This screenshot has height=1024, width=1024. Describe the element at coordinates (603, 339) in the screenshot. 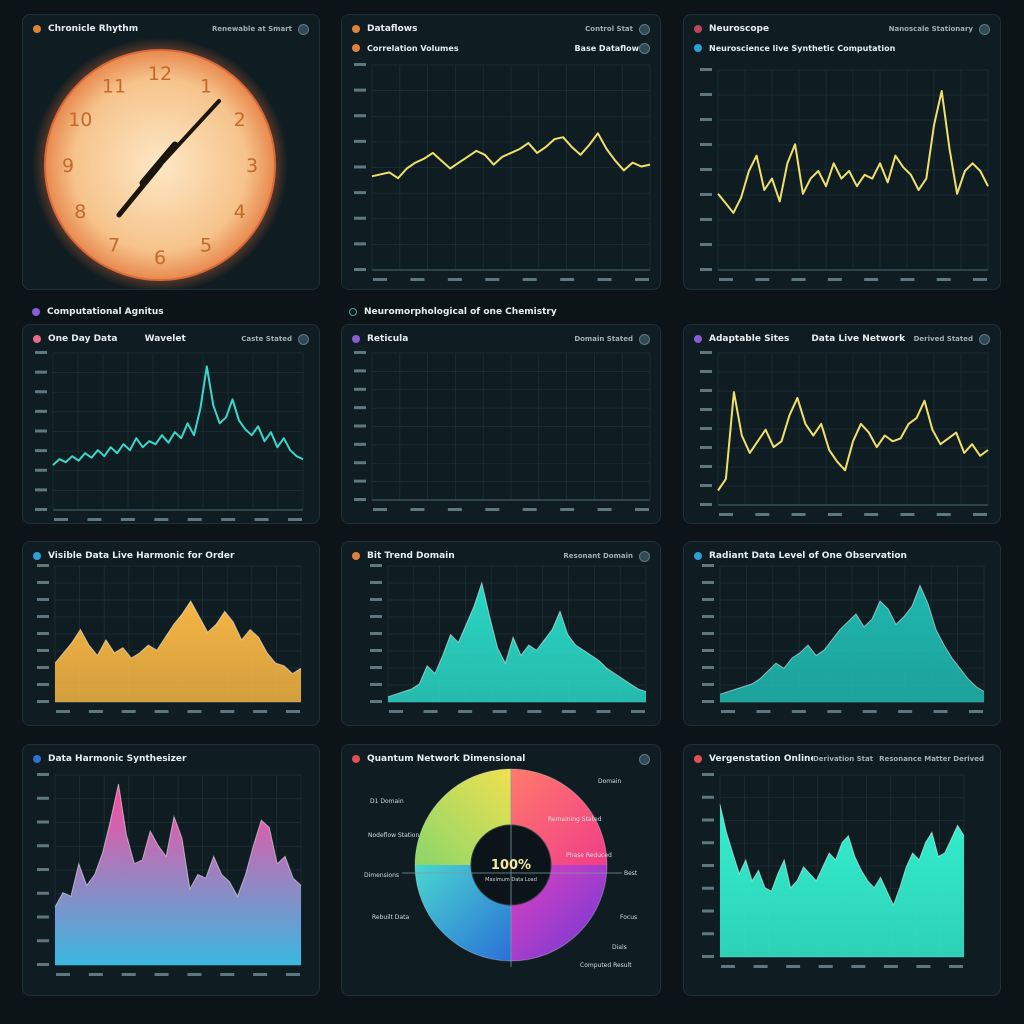

I see `panel-meta: Domain Stated` at that location.